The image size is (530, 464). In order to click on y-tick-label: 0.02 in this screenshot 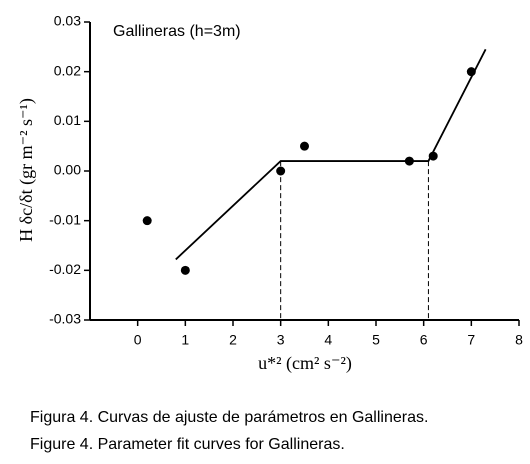, I will do `click(67, 70)`.